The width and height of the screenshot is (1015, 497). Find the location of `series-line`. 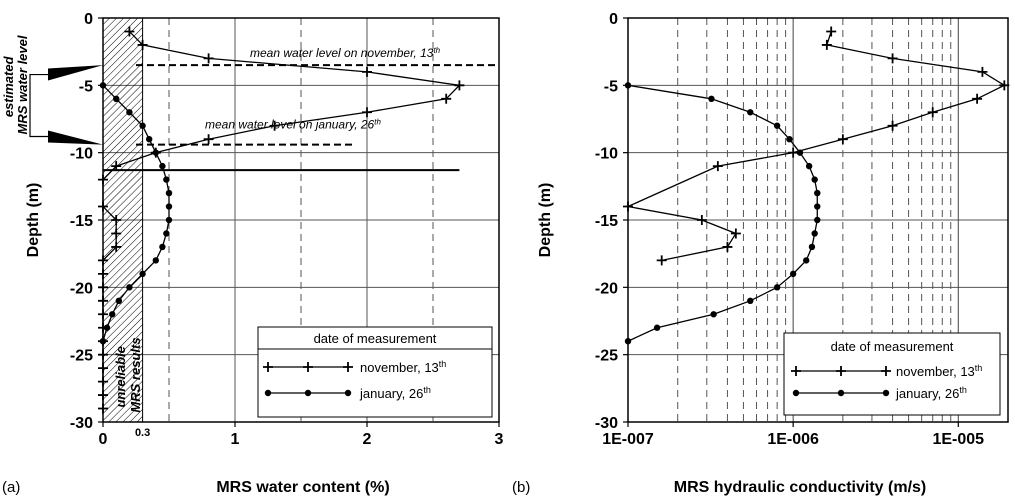

series-line is located at coordinates (722, 213).